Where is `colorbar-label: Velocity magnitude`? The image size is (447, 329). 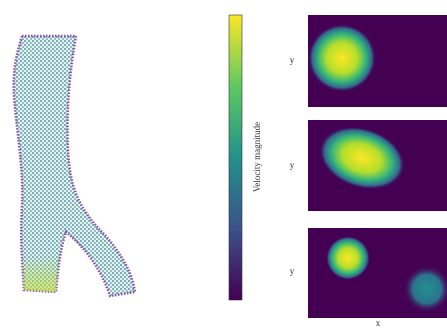
colorbar-label: Velocity magnitude is located at coordinates (257, 157).